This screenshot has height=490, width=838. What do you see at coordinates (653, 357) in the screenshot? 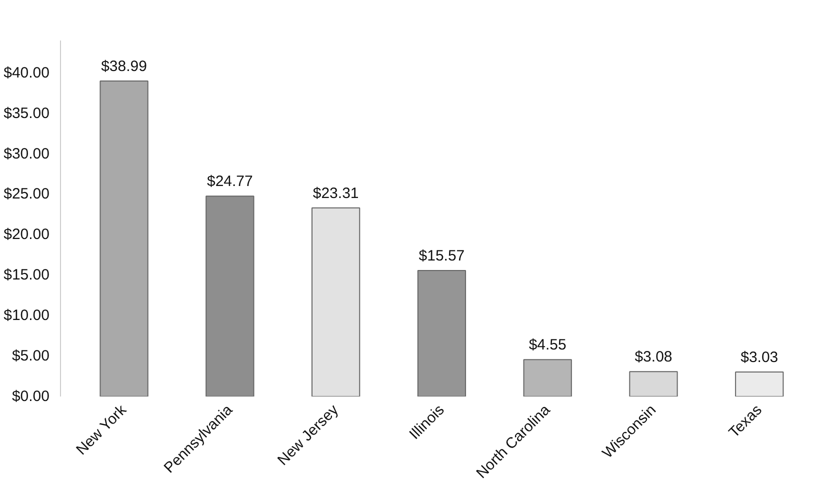
I see `data-label: $3.08` at bounding box center [653, 357].